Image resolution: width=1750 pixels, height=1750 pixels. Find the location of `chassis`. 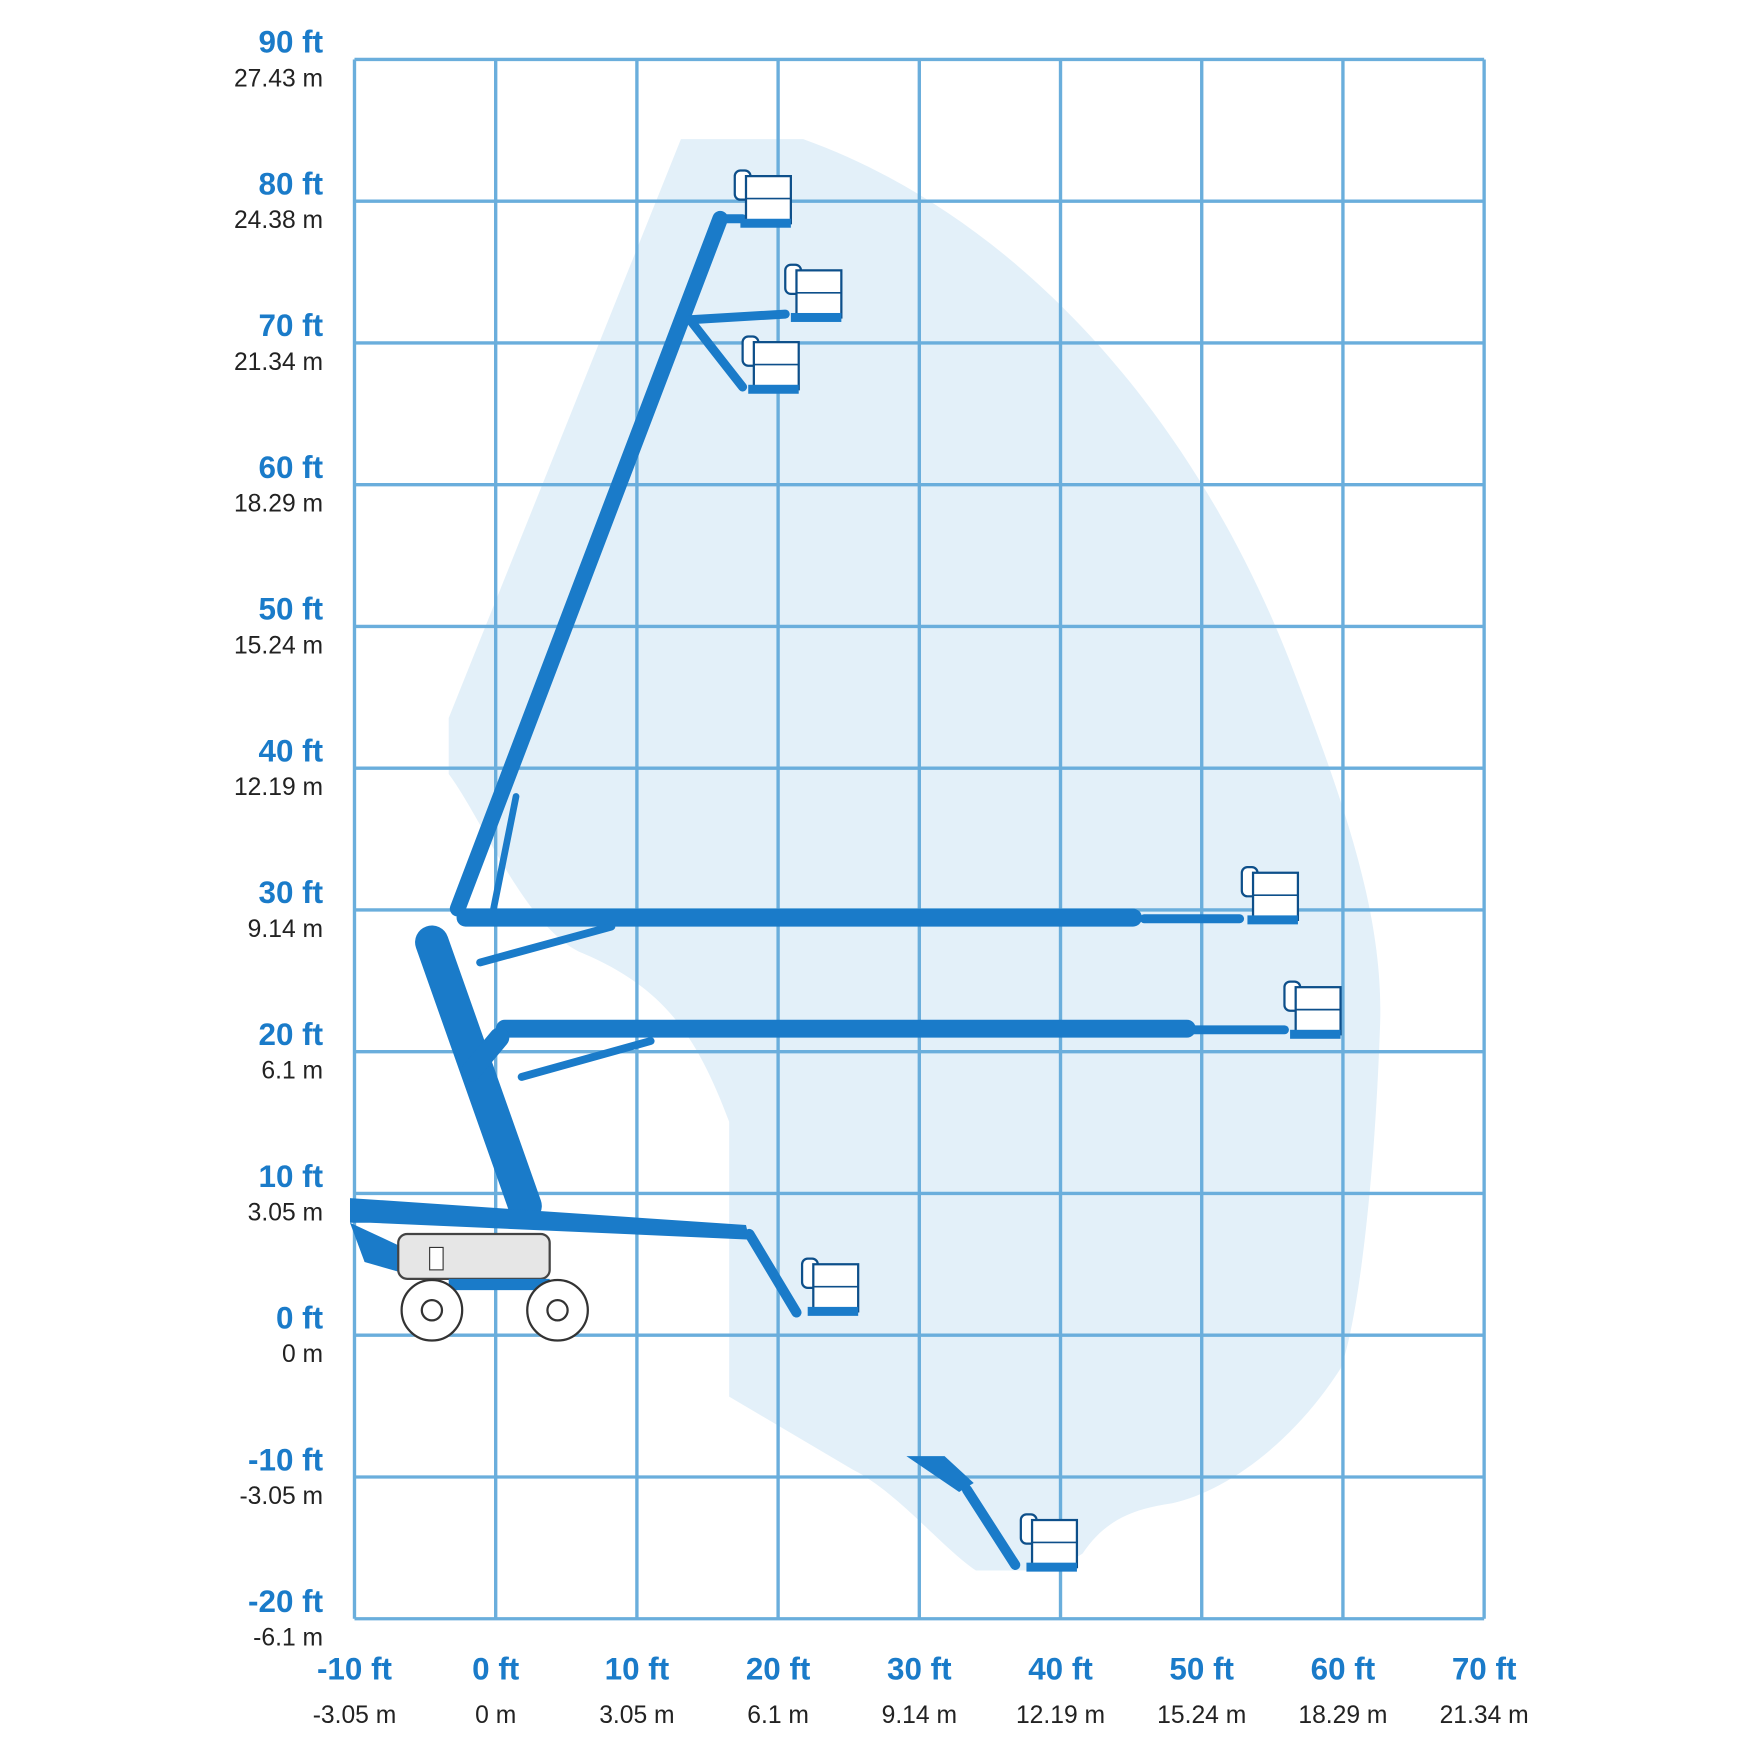

chassis is located at coordinates (474, 1256).